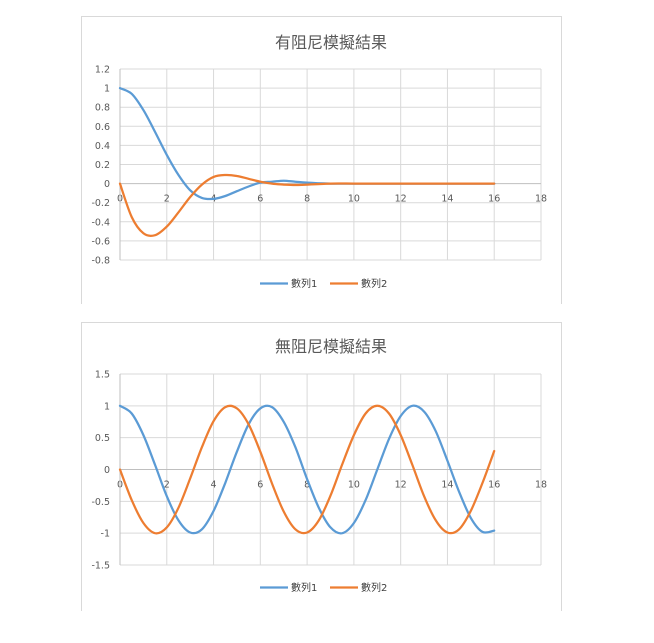 This screenshot has width=654, height=643. Describe the element at coordinates (214, 485) in the screenshot. I see `x-tick-label: 4` at that location.